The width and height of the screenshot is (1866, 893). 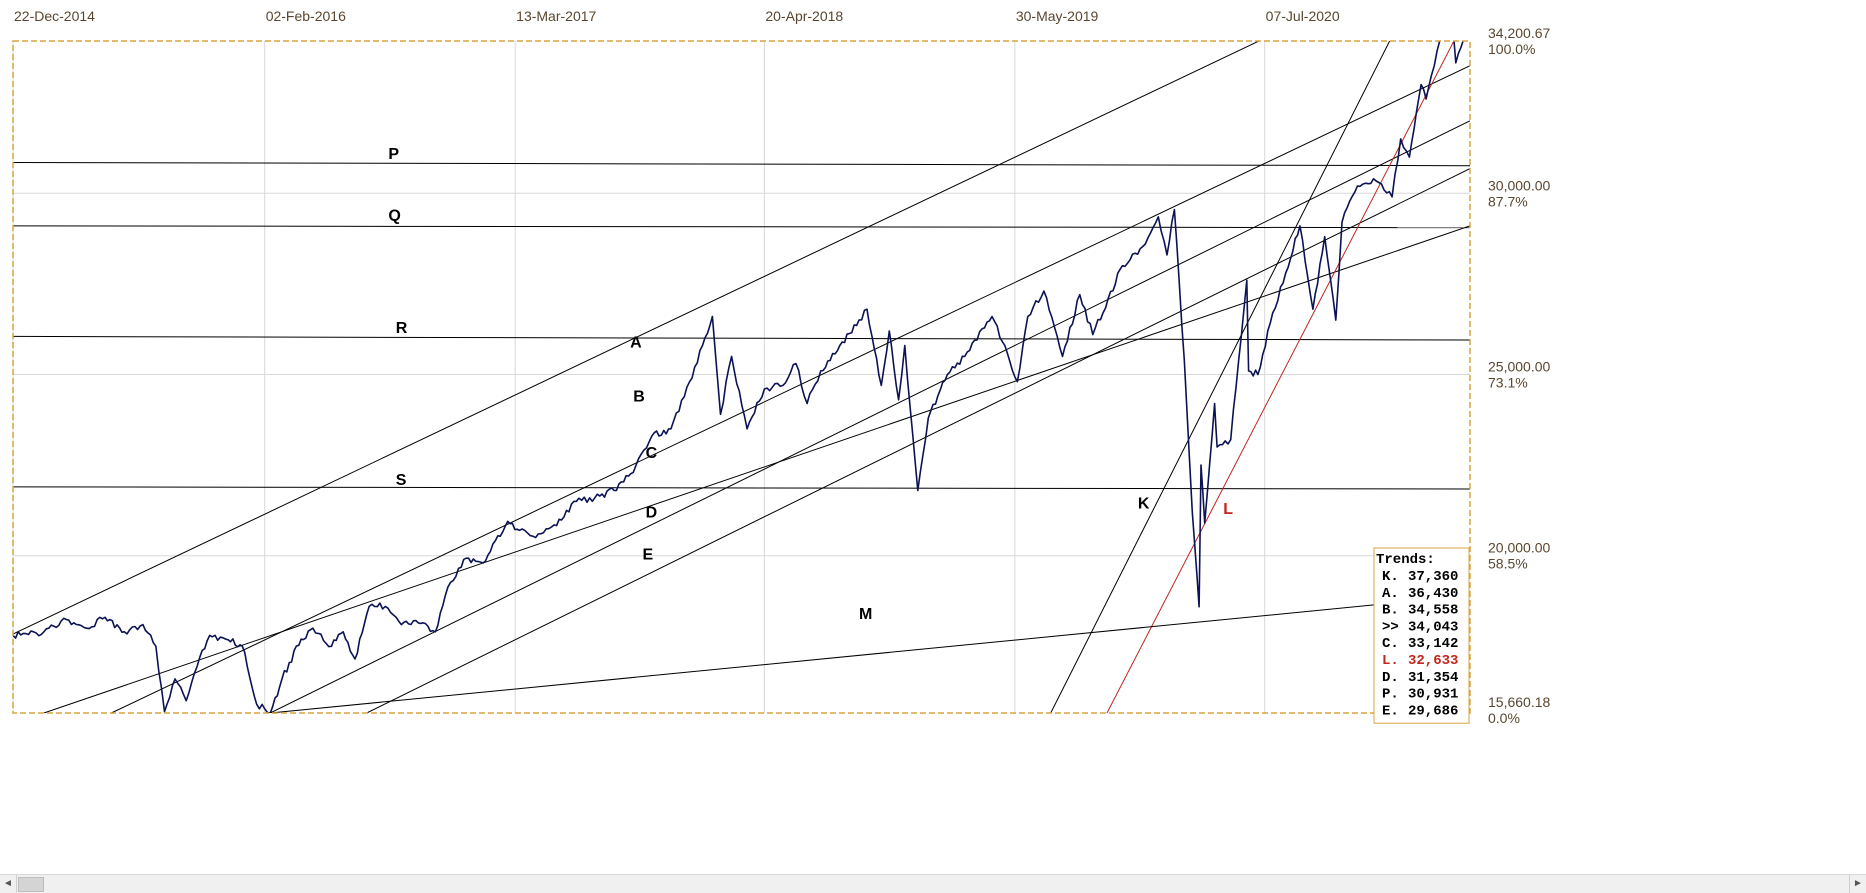 I want to click on trendline-label-m: M, so click(x=865, y=614).